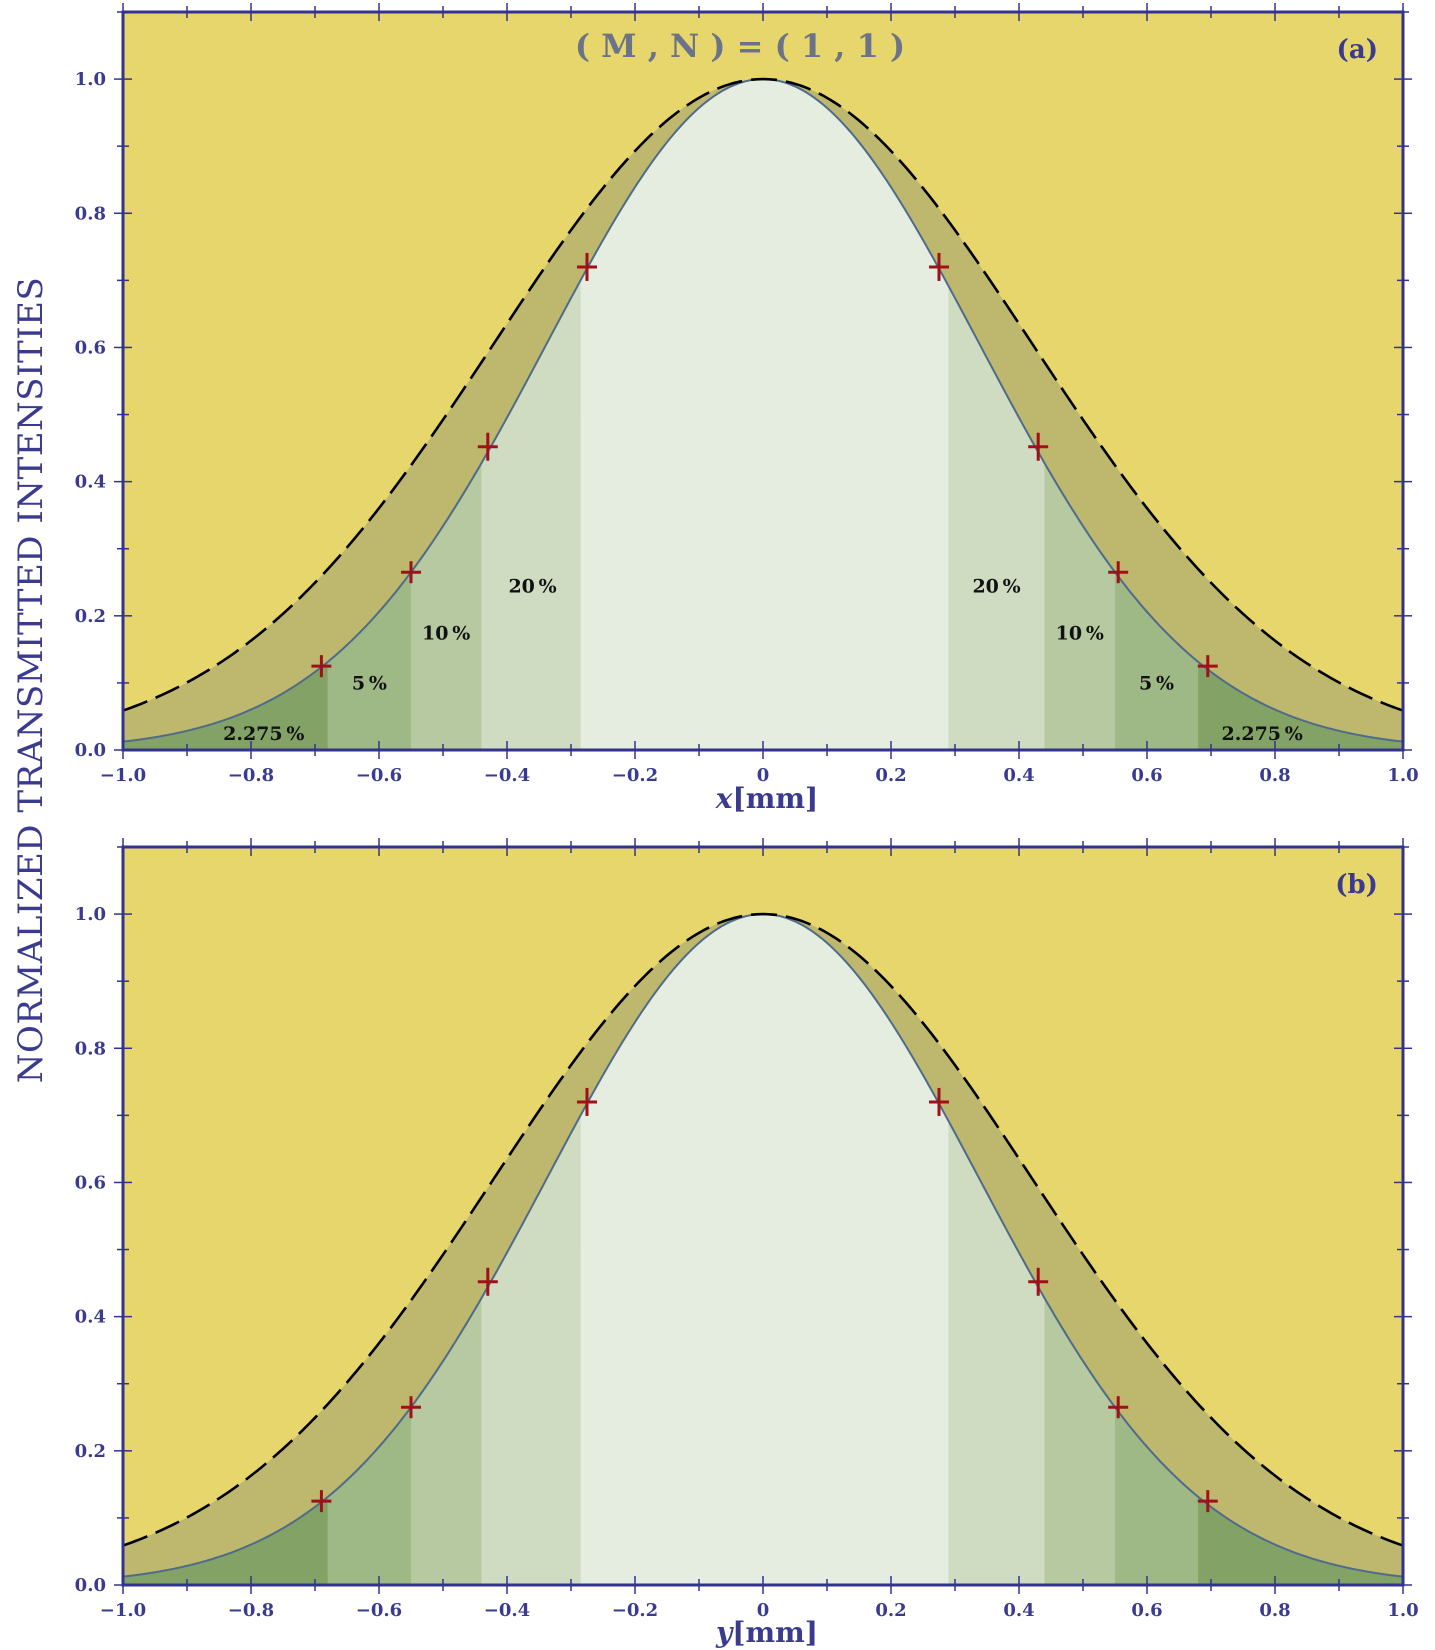  What do you see at coordinates (1356, 885) in the screenshot?
I see `panel-label: (b)` at bounding box center [1356, 885].